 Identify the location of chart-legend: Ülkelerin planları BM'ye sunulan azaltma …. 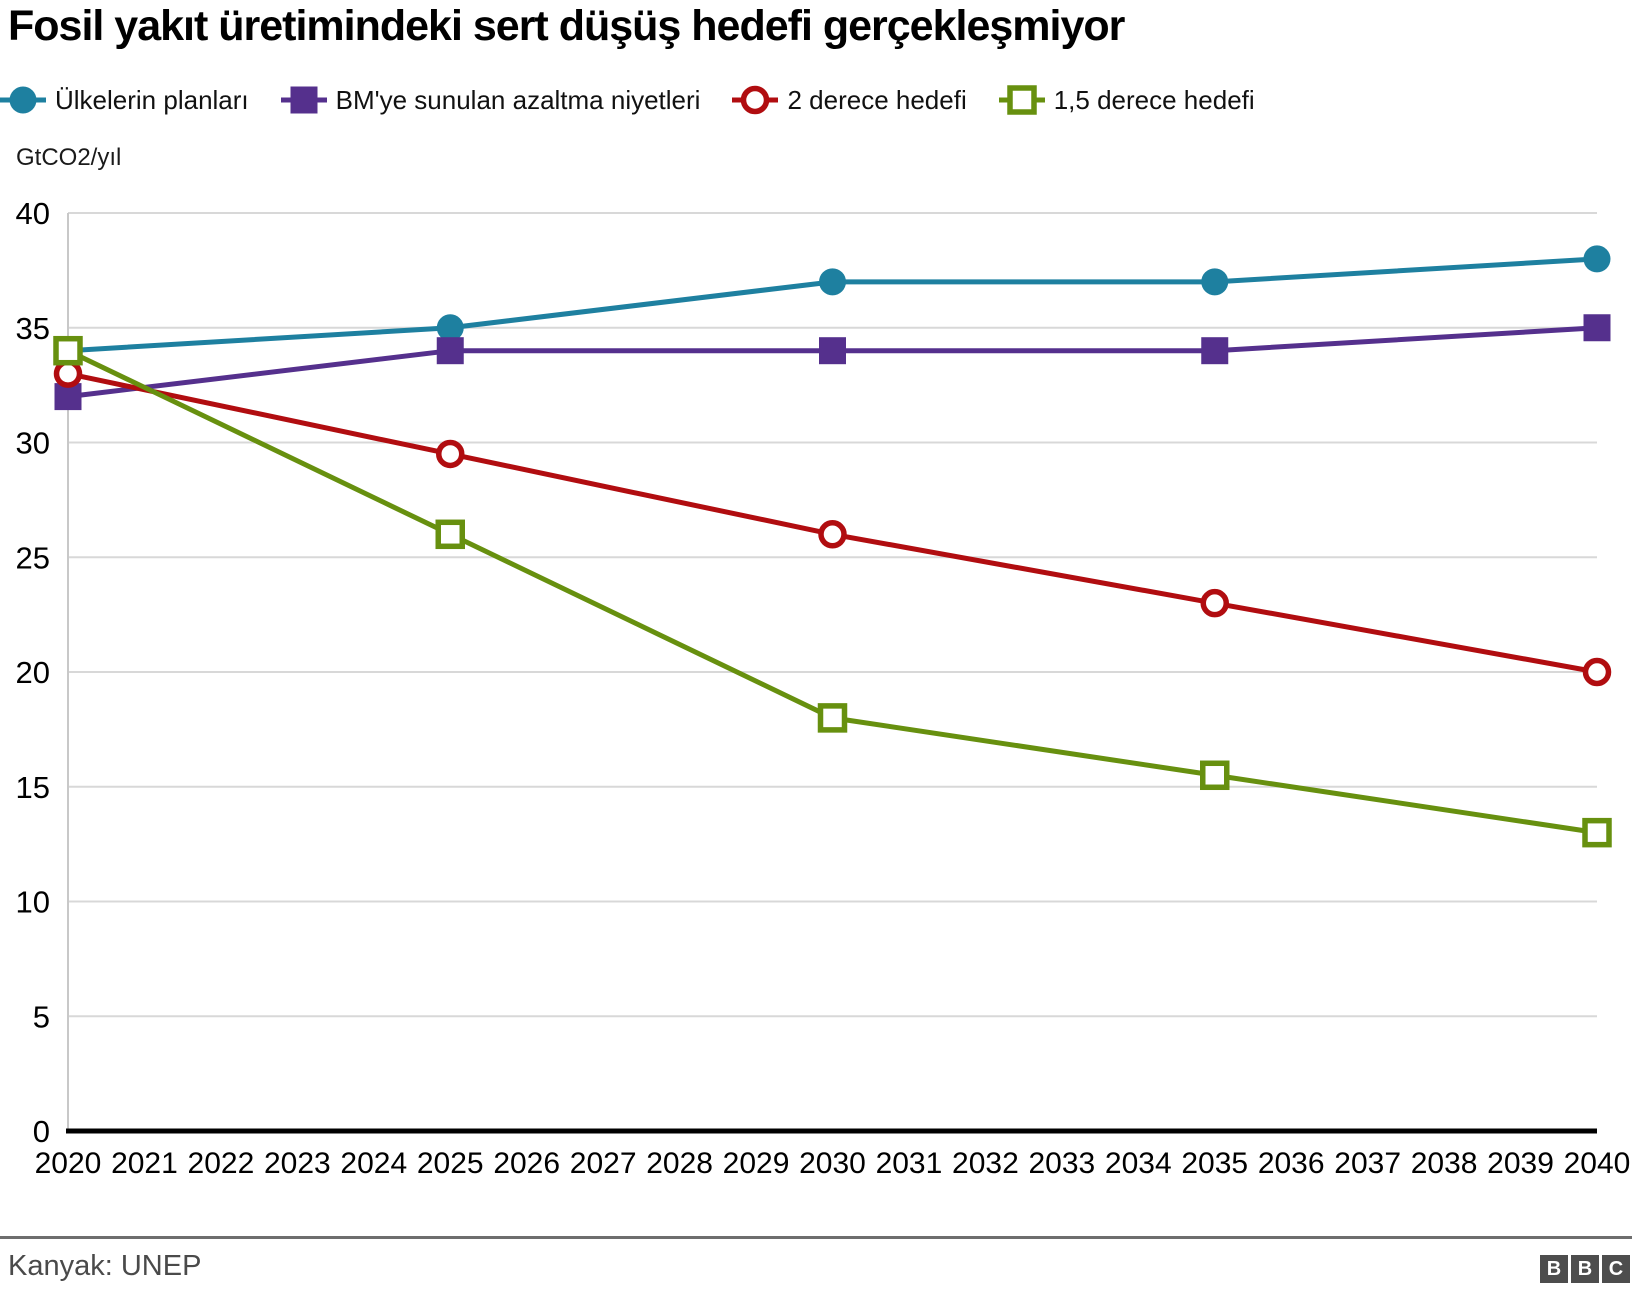
(627, 100).